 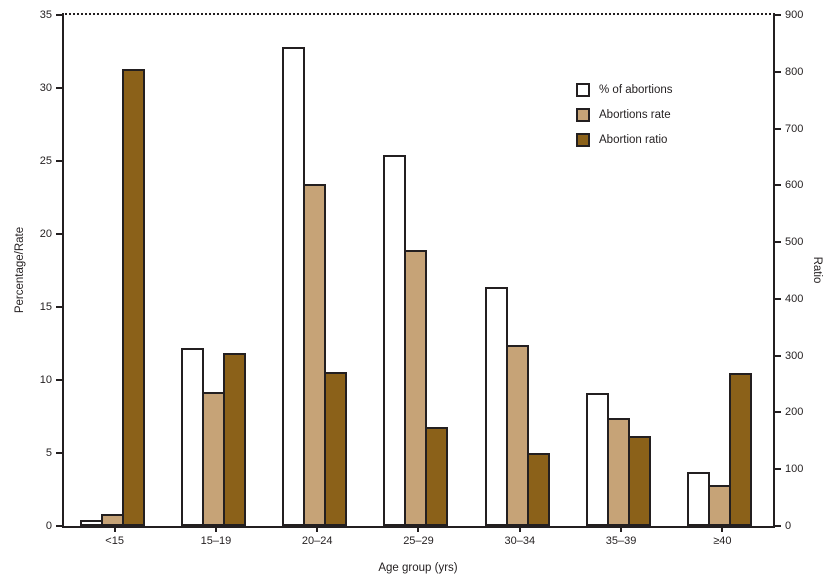 What do you see at coordinates (395, 340) in the screenshot?
I see `bar--of-abortions-4` at bounding box center [395, 340].